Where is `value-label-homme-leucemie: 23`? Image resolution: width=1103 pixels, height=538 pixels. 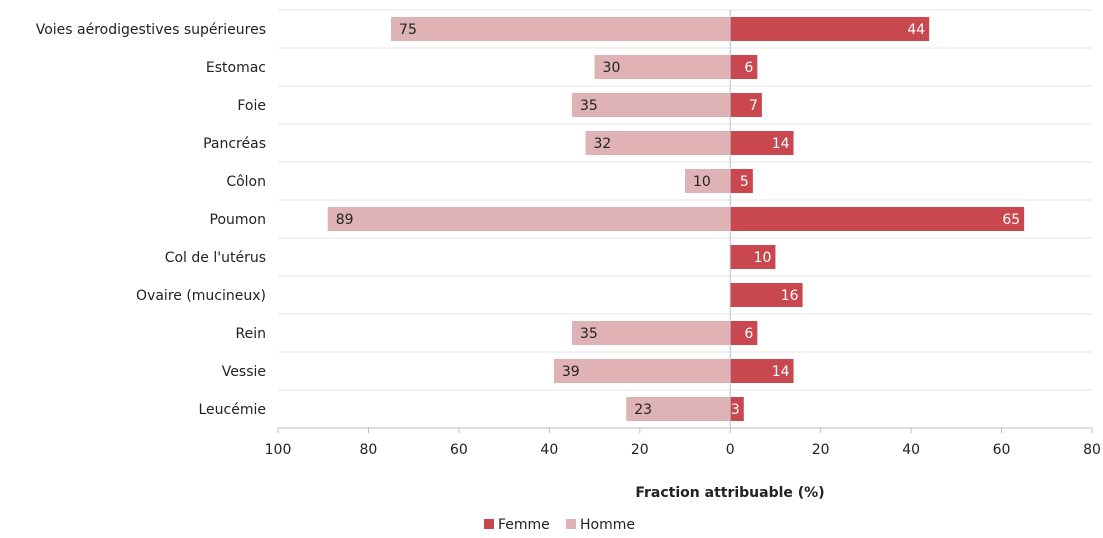 value-label-homme-leucemie: 23 is located at coordinates (643, 410).